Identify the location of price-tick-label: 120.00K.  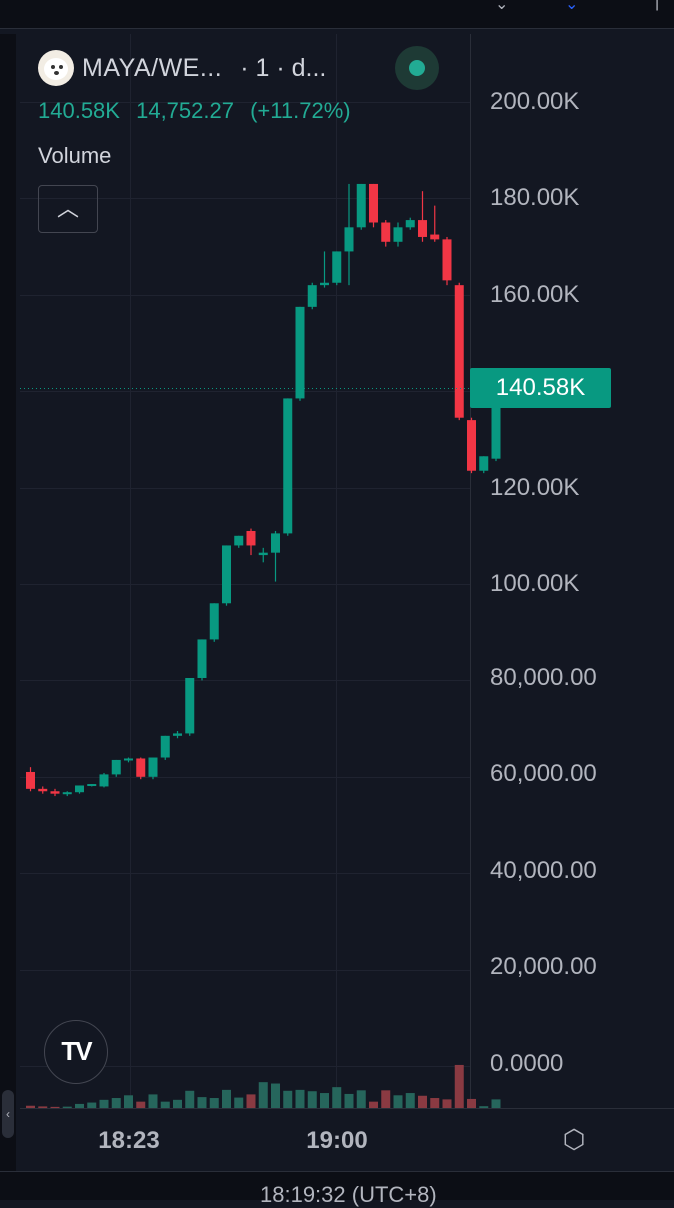
(535, 487).